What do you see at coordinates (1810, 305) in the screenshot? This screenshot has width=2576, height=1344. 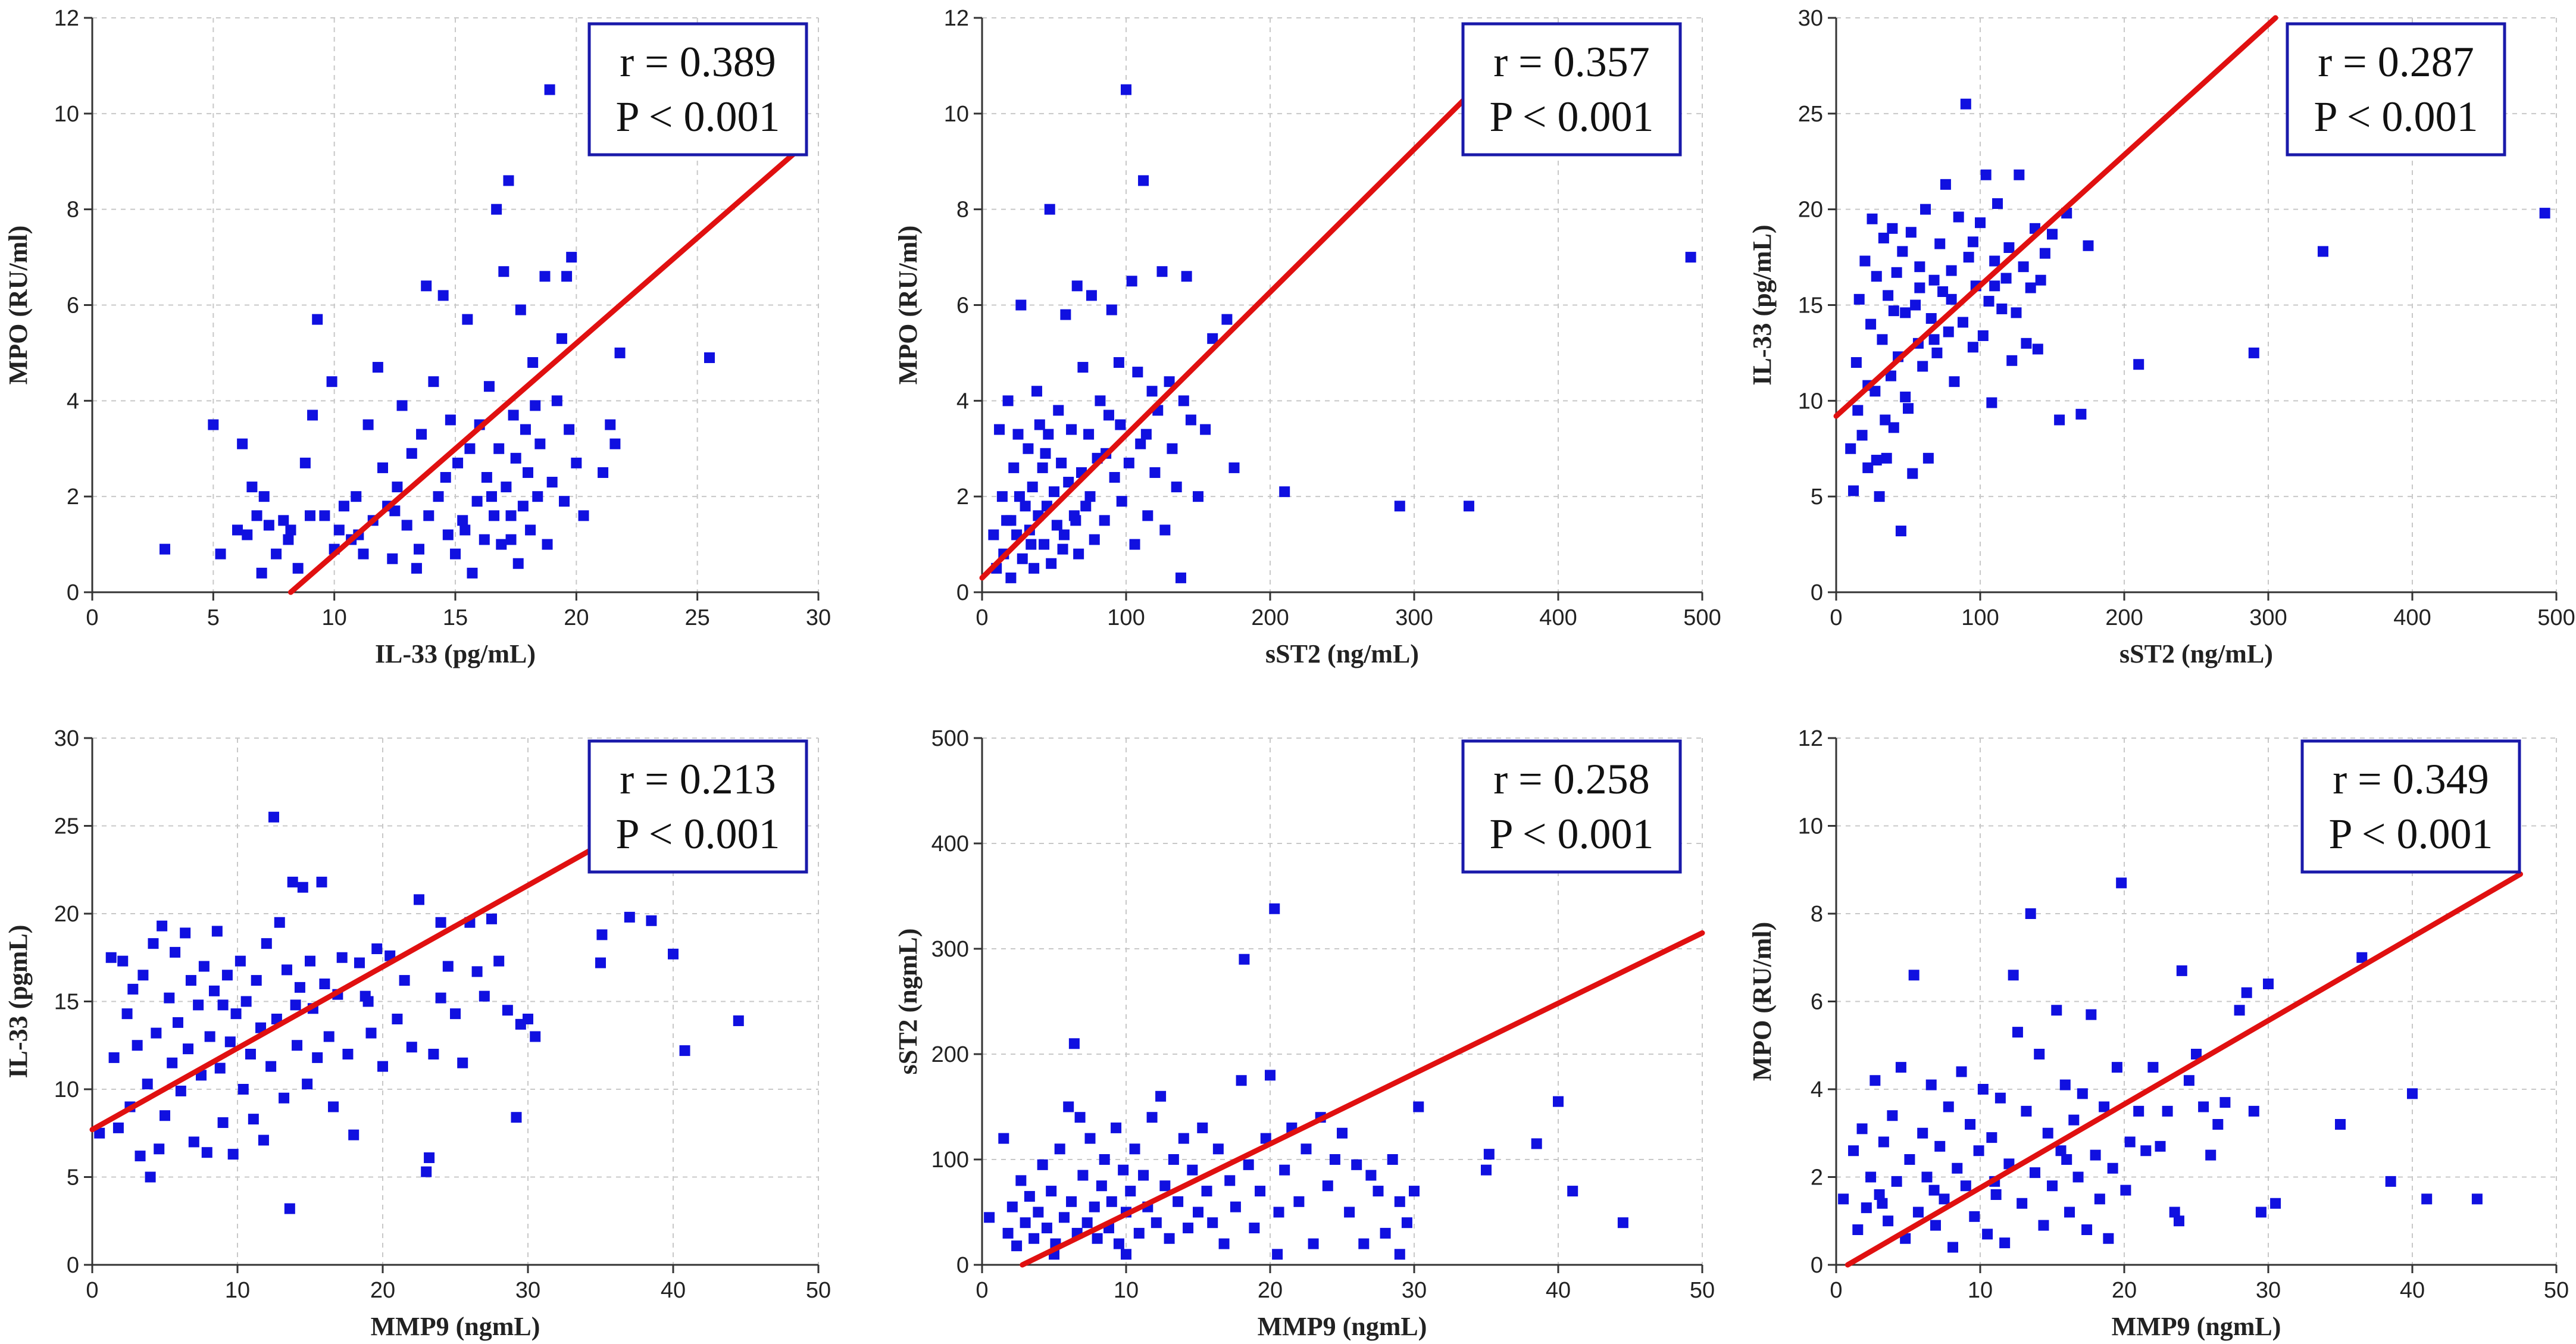 I see `y-tick-label: 15` at bounding box center [1810, 305].